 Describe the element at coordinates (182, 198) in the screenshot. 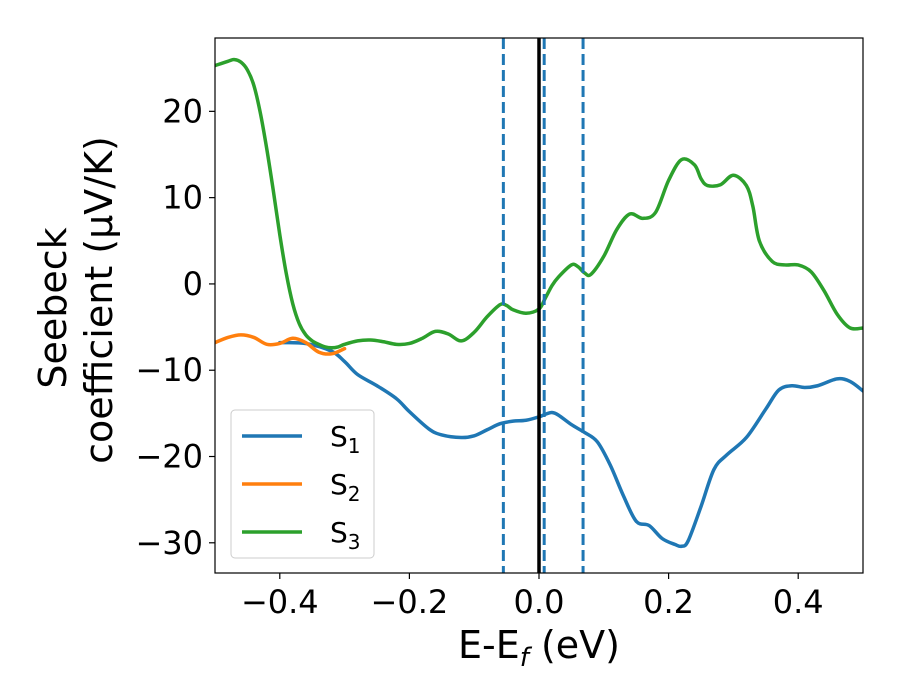

I see `y-tick-label: 10` at that location.